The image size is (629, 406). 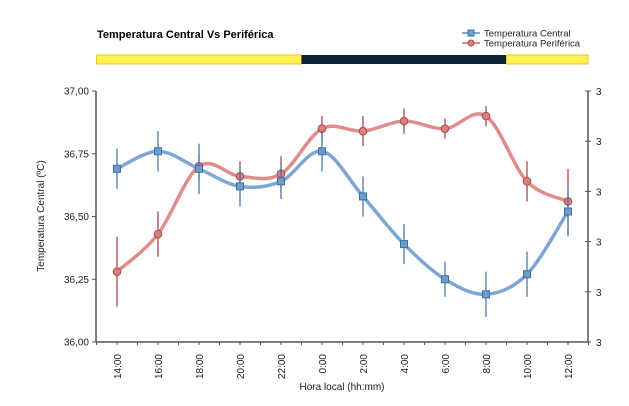 I want to click on x-tick-label: 12:00, so click(x=569, y=366).